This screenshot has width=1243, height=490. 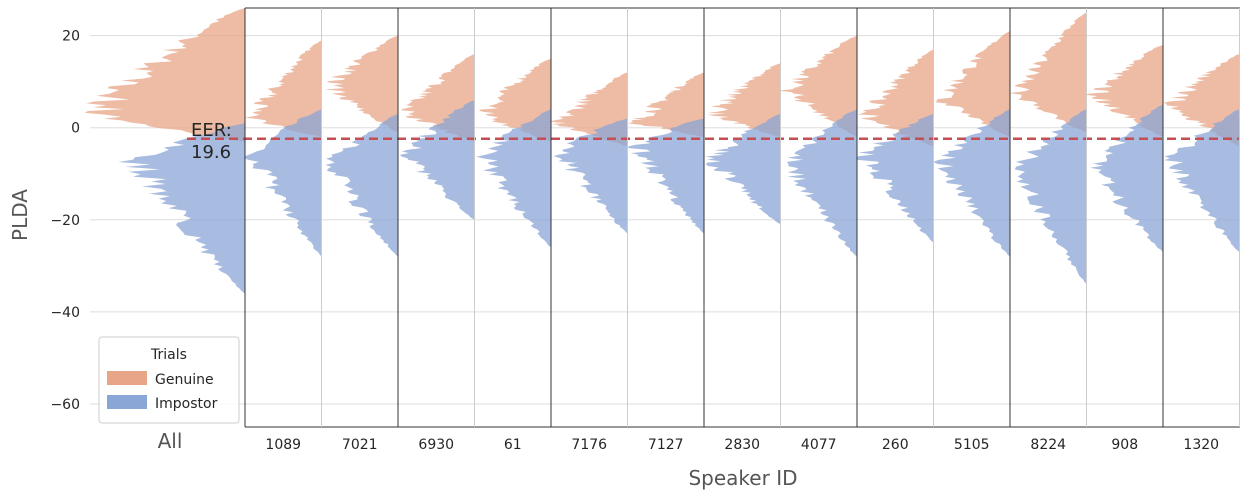 What do you see at coordinates (895, 445) in the screenshot?
I see `x-tick-label: 260` at bounding box center [895, 445].